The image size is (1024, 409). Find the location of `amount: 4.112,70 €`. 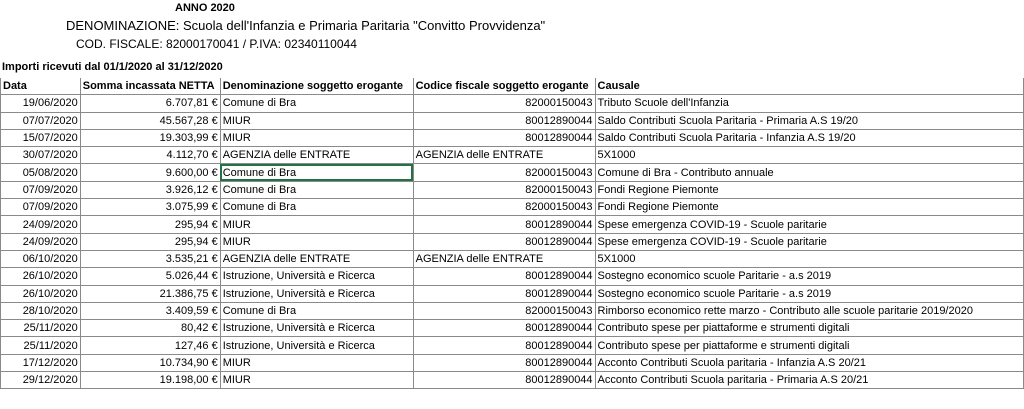

amount: 4.112,70 € is located at coordinates (150, 155).